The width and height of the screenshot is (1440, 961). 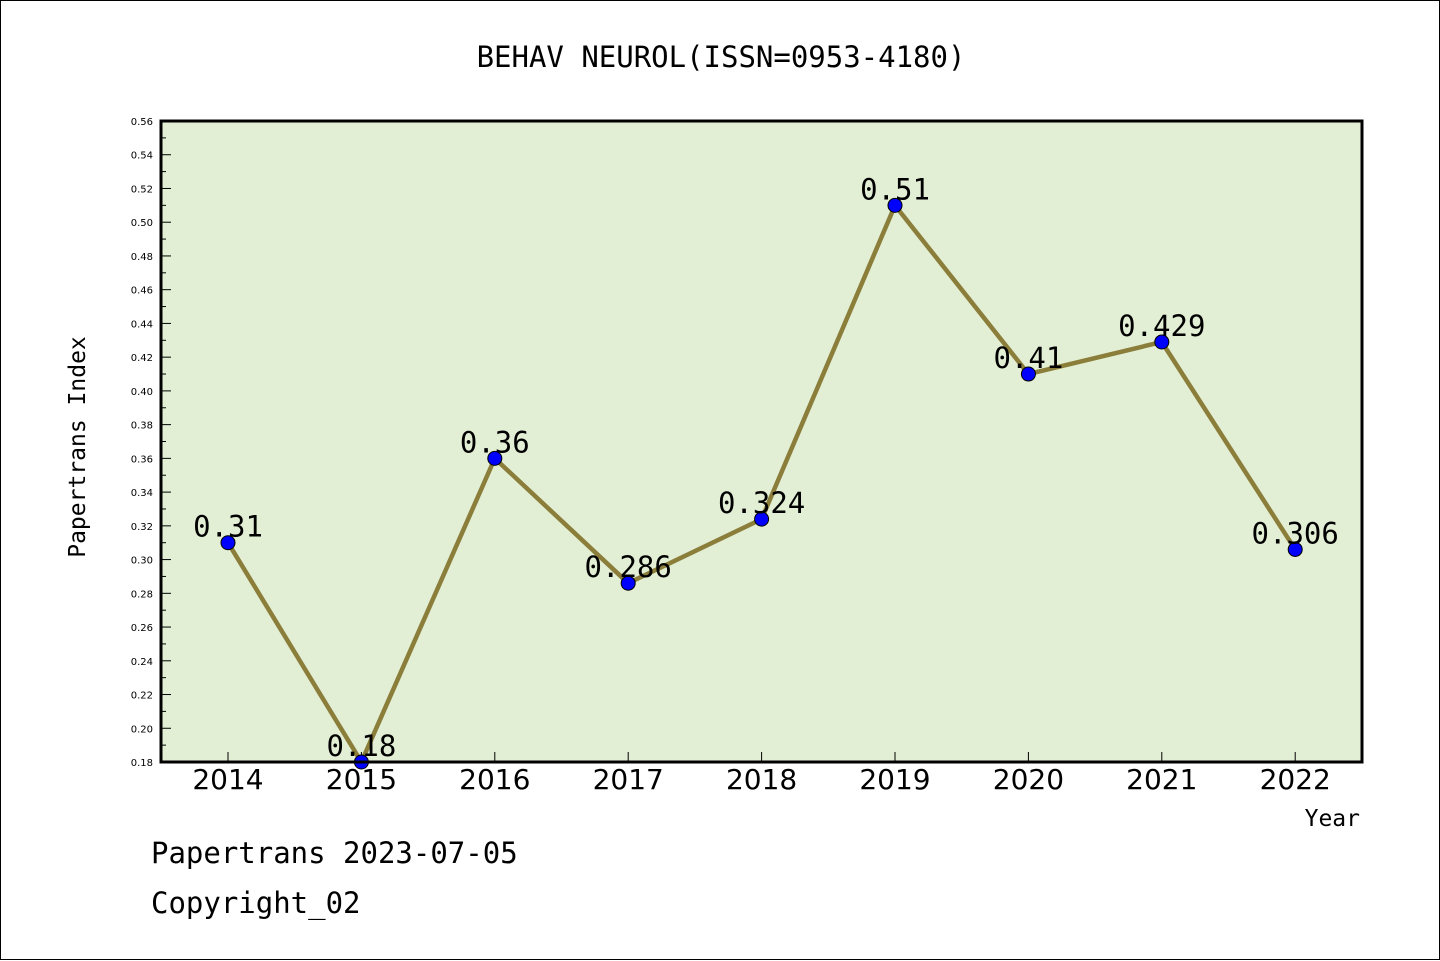 I want to click on data-label: 0.51, so click(x=895, y=189).